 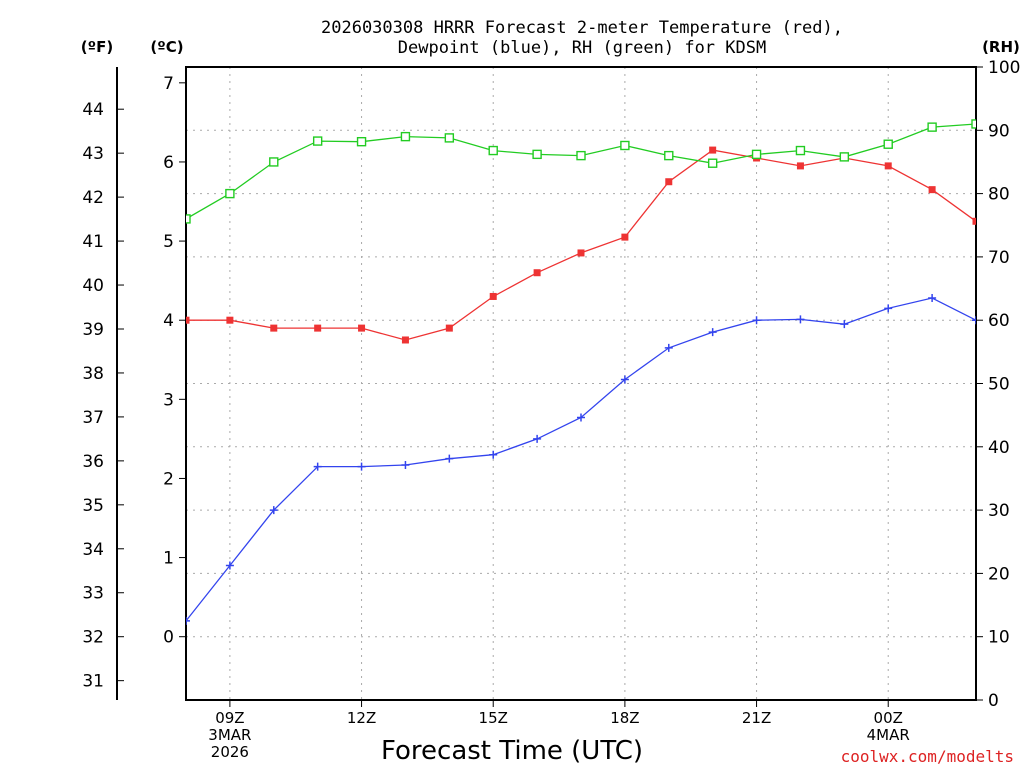 What do you see at coordinates (93, 374) in the screenshot?
I see `fahrenheit-tick-label: 38` at bounding box center [93, 374].